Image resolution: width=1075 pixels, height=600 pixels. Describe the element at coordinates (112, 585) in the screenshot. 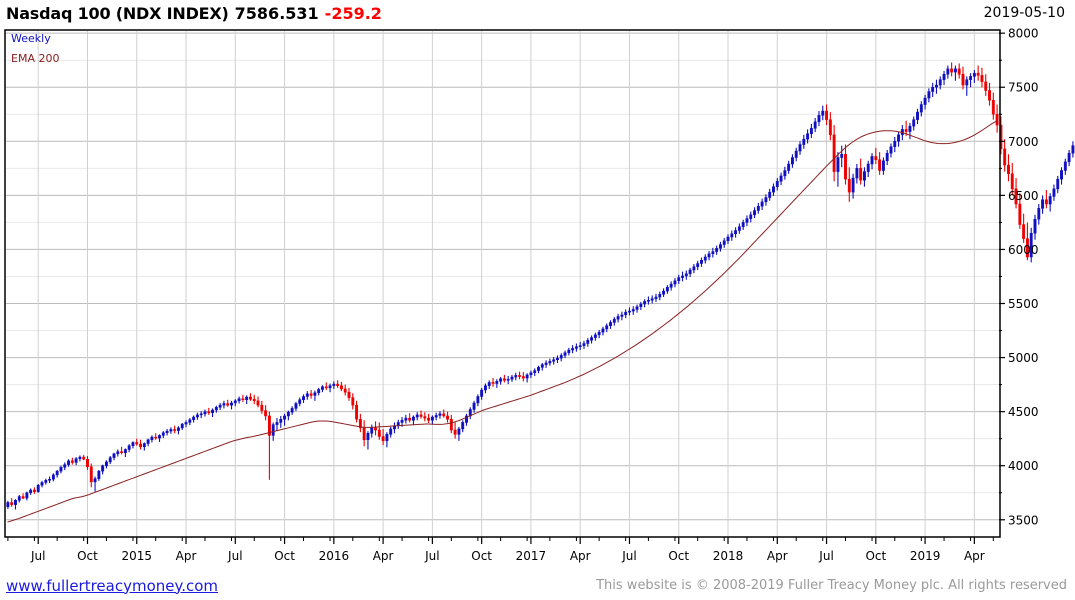

I see `site-url-link: www.fullertreacymoney.com` at that location.